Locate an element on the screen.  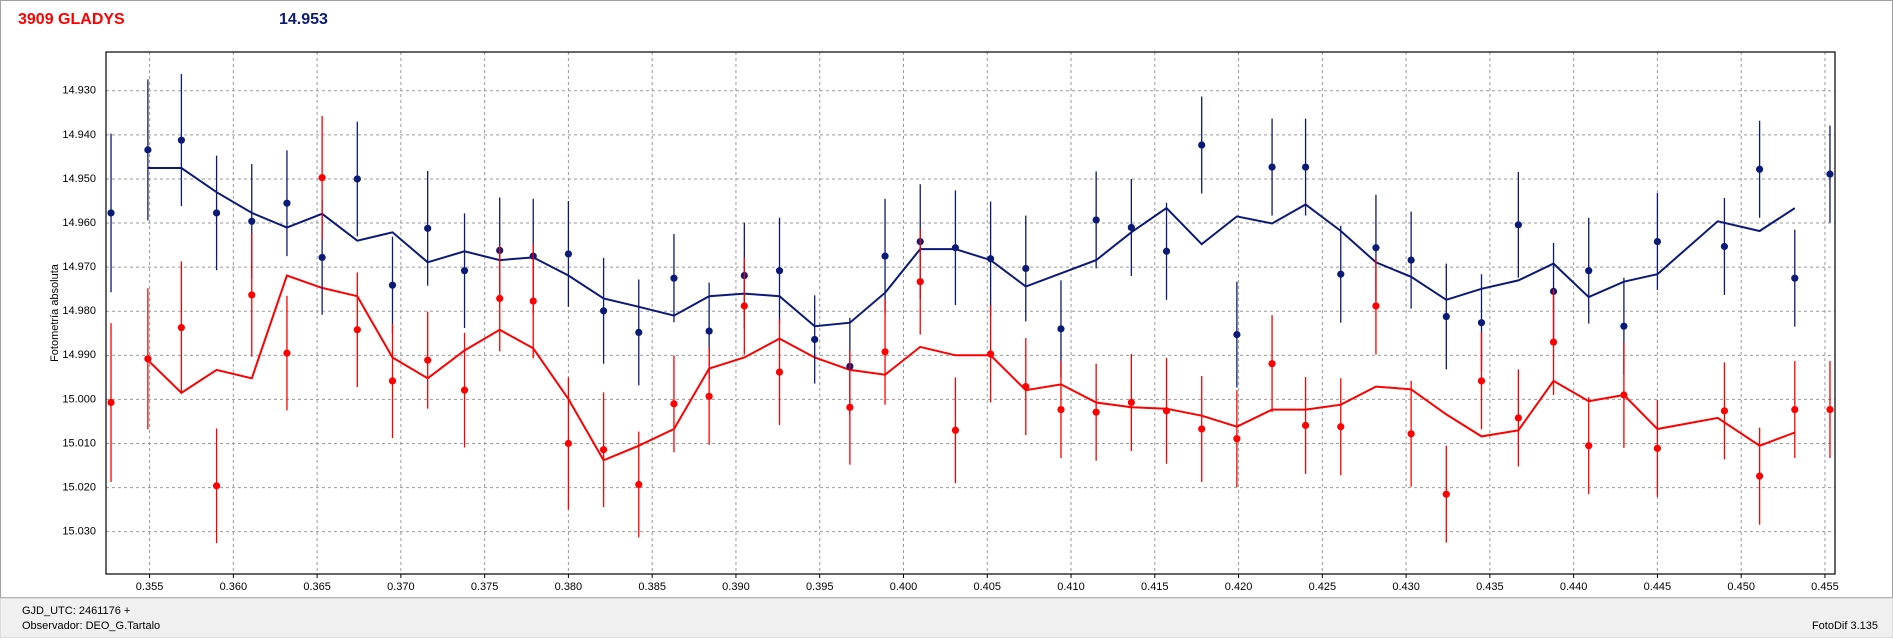
x-tick-label: 0.400 is located at coordinates (904, 587).